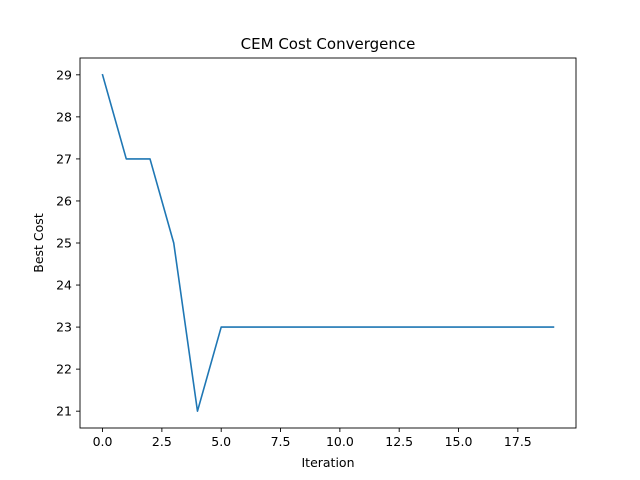 The height and width of the screenshot is (480, 640). I want to click on x-tick-label: 7.5, so click(281, 441).